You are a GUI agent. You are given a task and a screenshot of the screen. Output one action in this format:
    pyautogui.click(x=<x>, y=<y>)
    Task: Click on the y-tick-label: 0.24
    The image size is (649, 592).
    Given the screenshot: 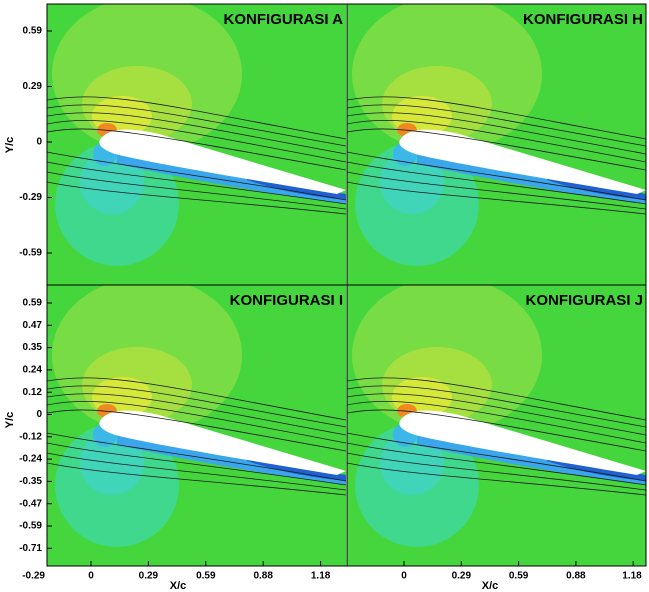 What is the action you would take?
    pyautogui.click(x=33, y=370)
    